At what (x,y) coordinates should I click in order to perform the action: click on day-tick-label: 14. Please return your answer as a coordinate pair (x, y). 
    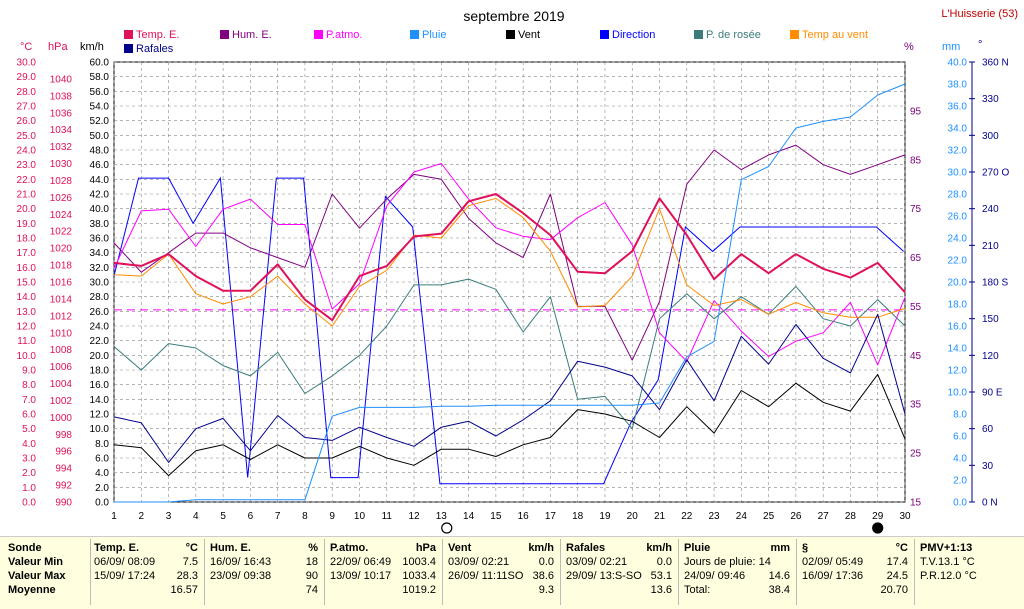
    Looking at the image, I should click on (469, 516).